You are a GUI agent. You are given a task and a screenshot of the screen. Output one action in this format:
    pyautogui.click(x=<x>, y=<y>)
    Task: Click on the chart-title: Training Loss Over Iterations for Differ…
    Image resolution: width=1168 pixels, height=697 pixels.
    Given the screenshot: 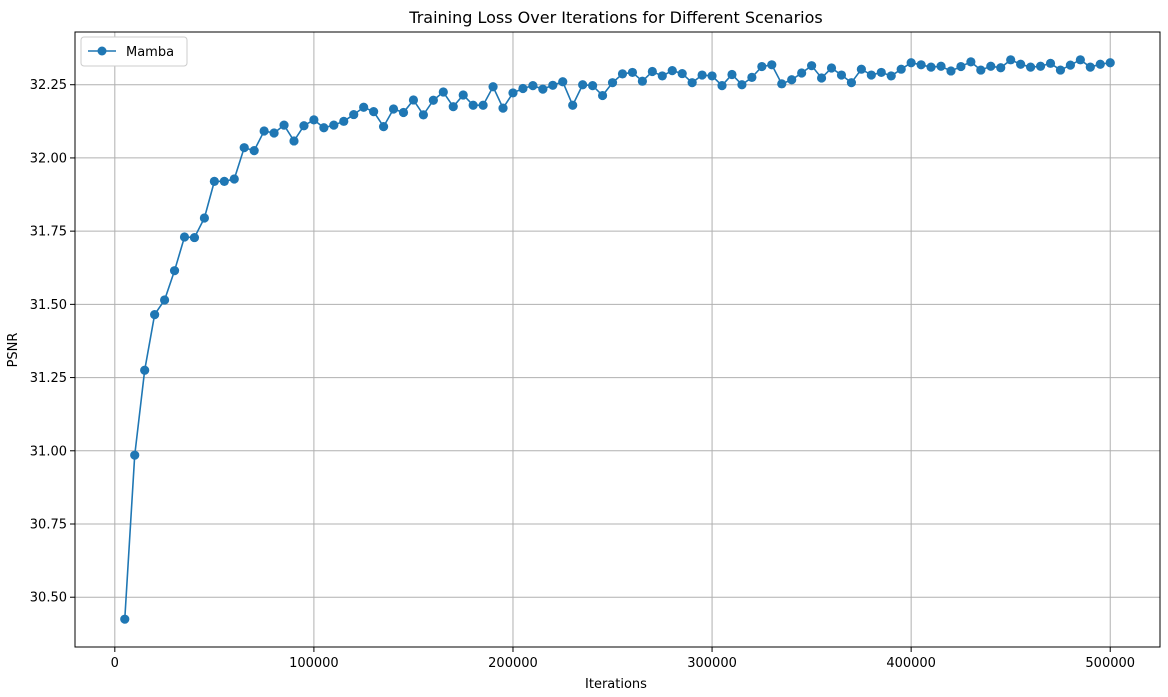 What is the action you would take?
    pyautogui.click(x=615, y=17)
    